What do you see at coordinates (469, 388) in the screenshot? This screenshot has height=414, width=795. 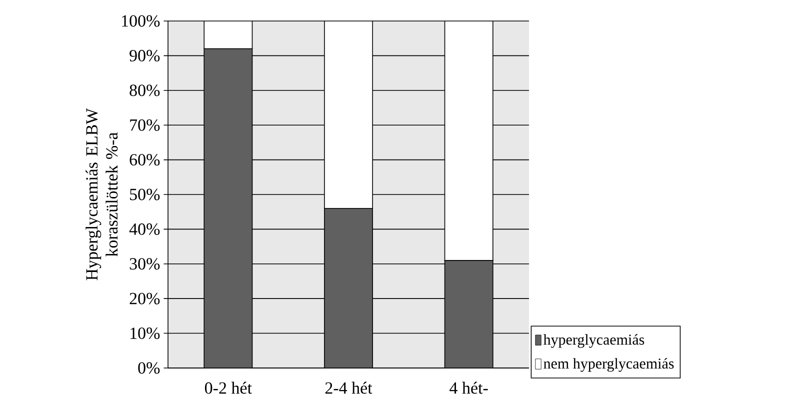 I see `x-tick-label: 4 hét-` at bounding box center [469, 388].